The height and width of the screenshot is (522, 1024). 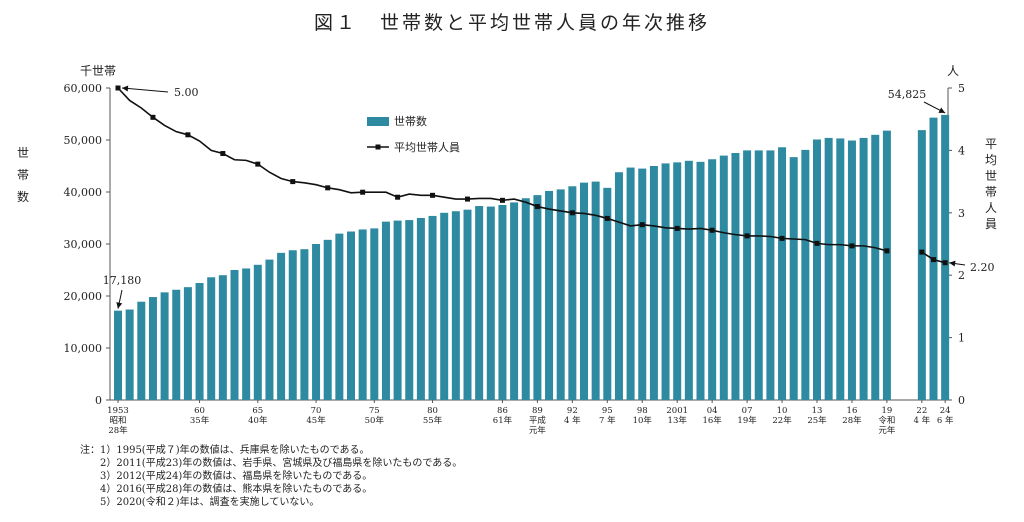 I want to click on chart-title: 図１ 世帯数と平均世帯人員の年次推移, so click(x=511, y=23).